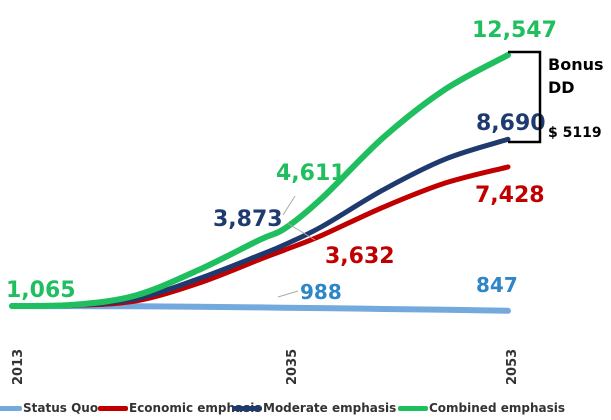 This screenshot has height=420, width=611. I want to click on bracket-shape, so click(525, 97).